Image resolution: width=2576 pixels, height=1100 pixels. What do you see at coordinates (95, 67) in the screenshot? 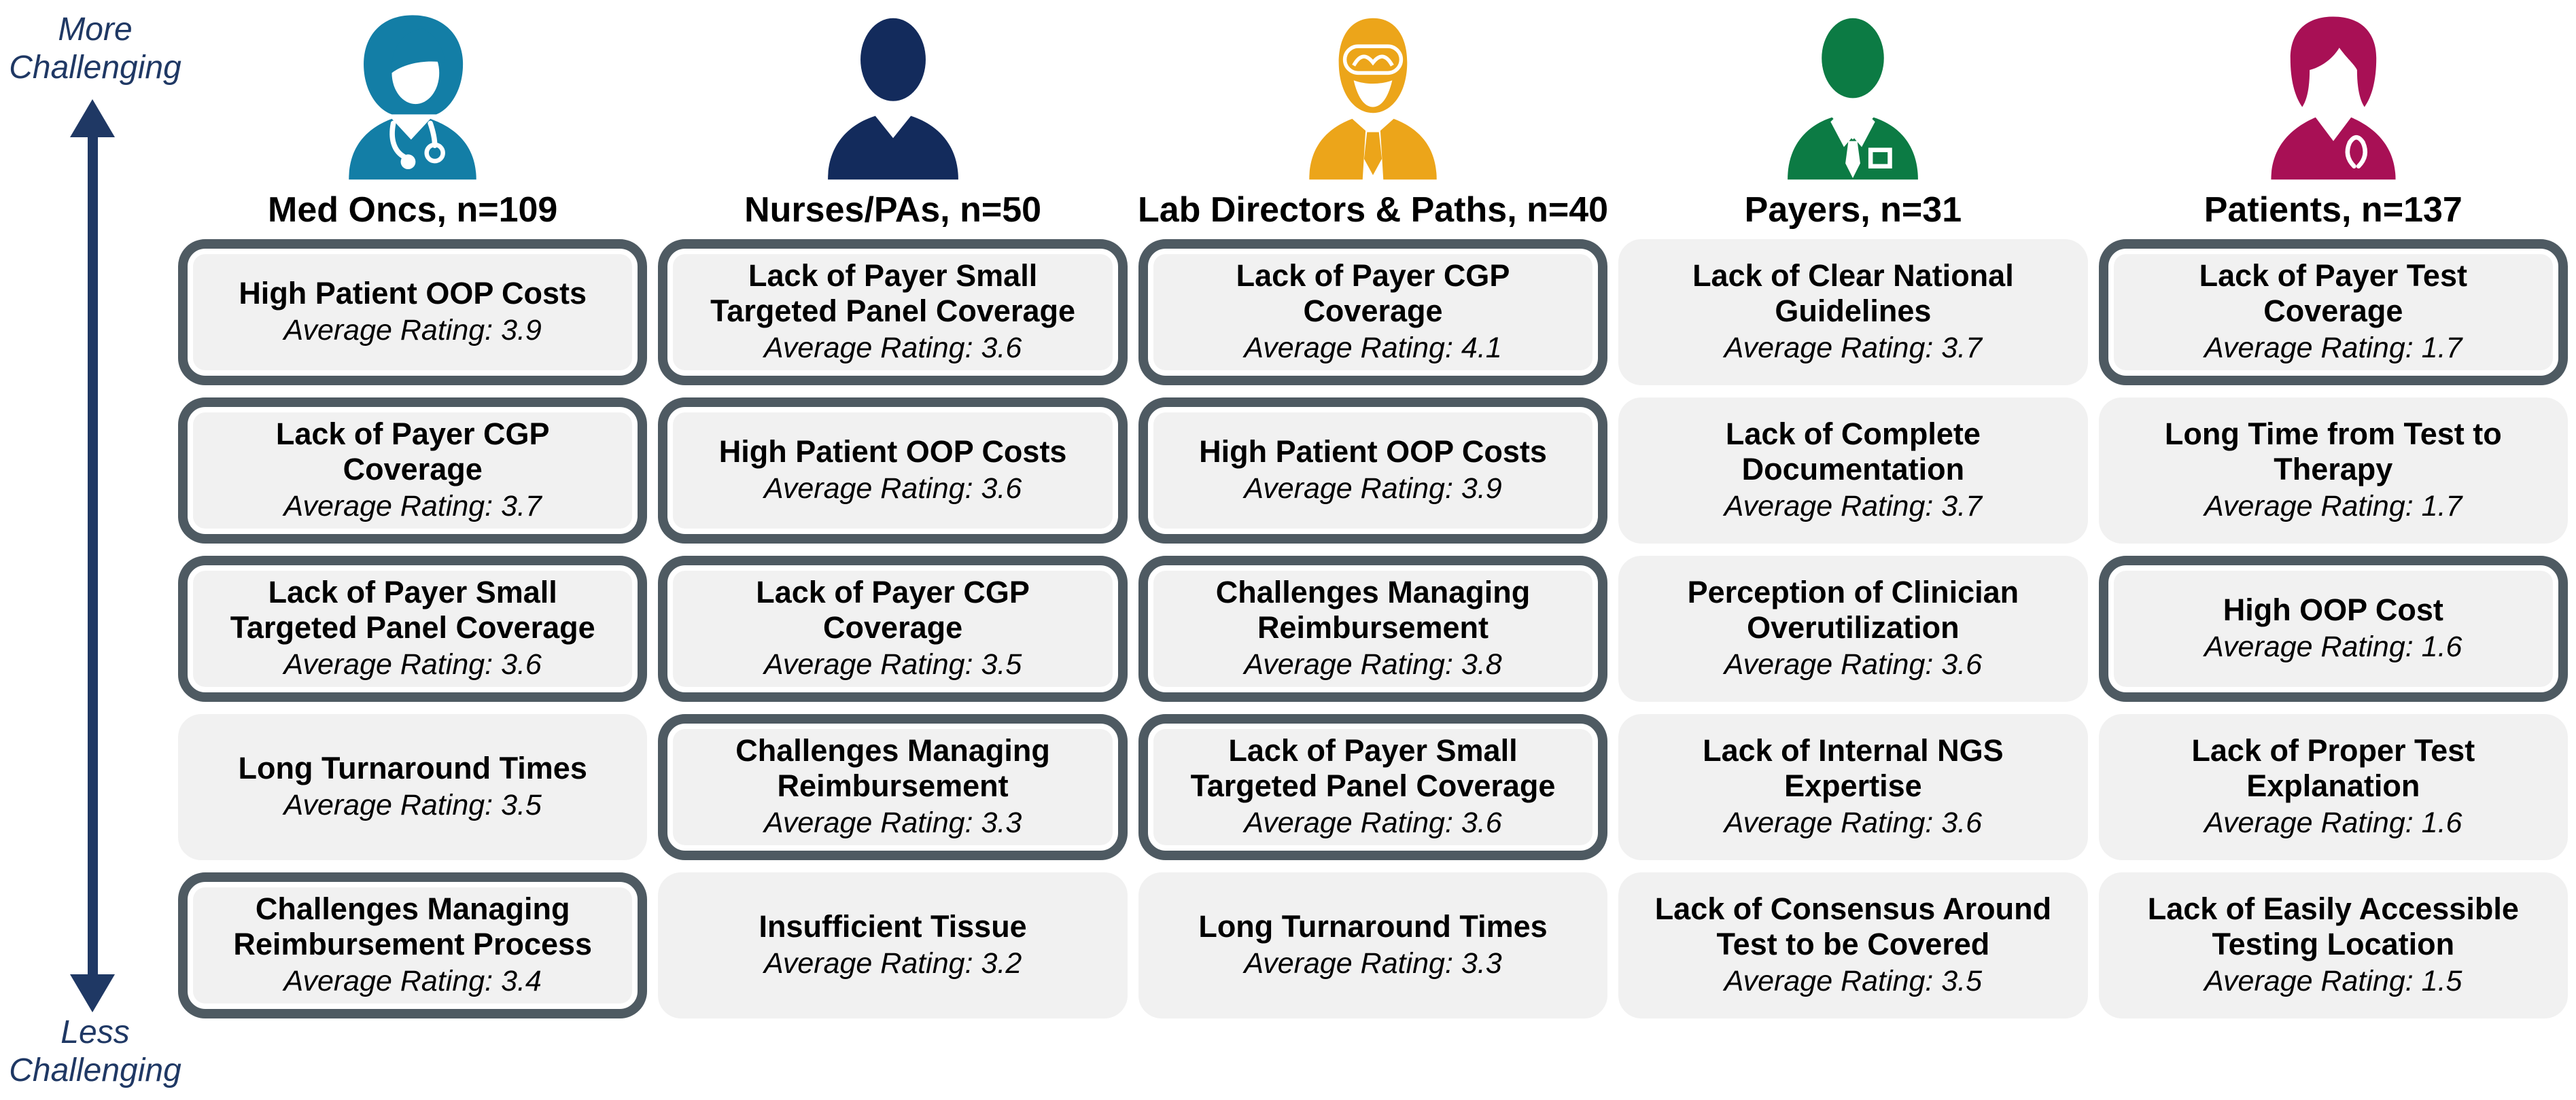
I see `axis-label-more-line2: Challenging` at bounding box center [95, 67].